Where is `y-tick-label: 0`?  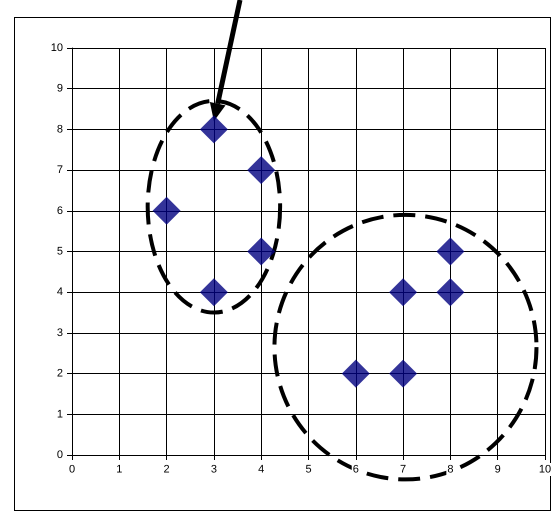 y-tick-label: 0 is located at coordinates (59, 455).